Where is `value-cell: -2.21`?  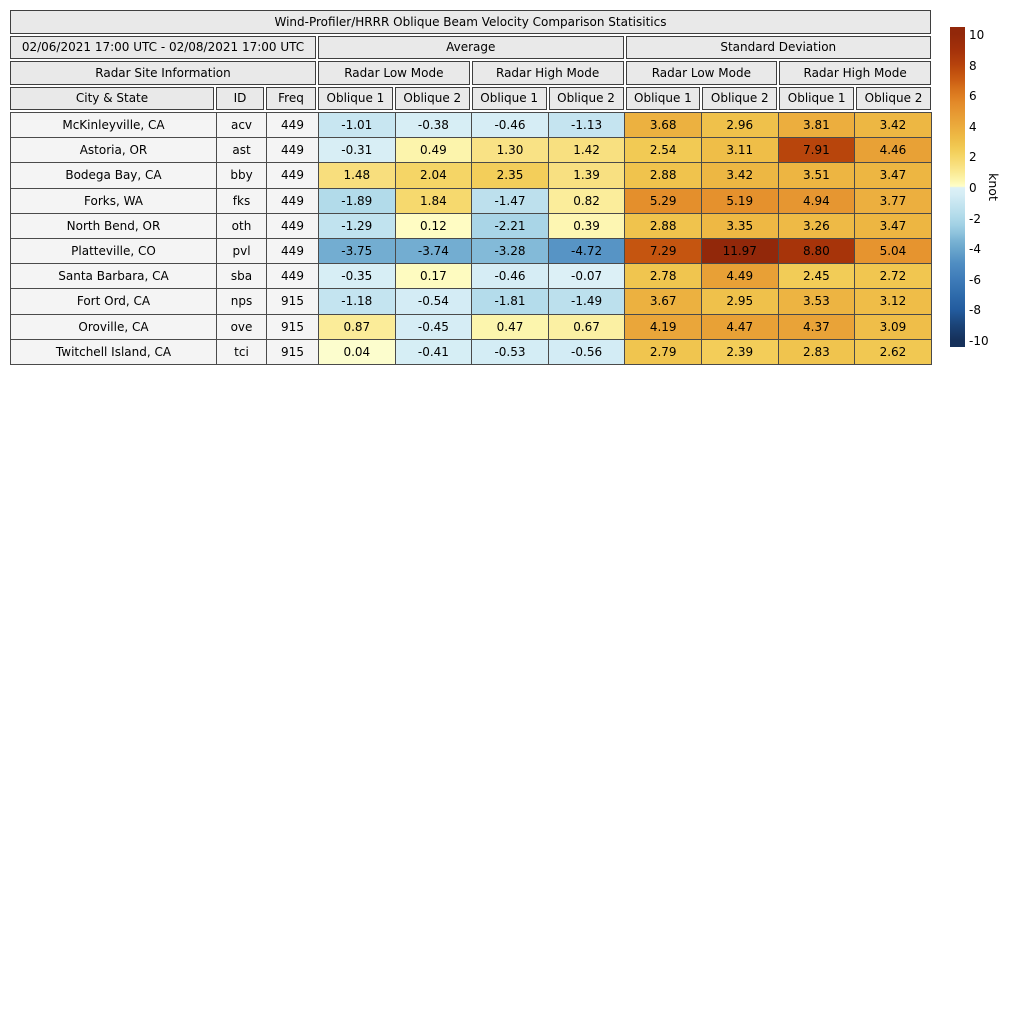
value-cell: -2.21 is located at coordinates (510, 225).